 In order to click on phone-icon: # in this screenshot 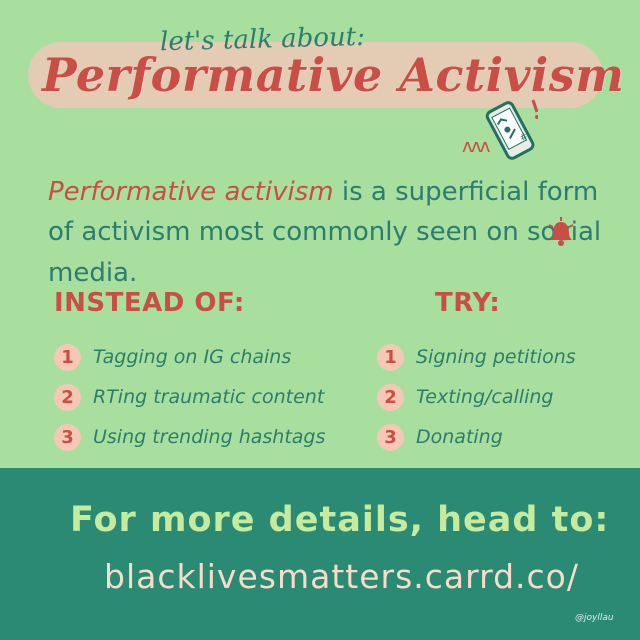, I will do `click(511, 129)`.